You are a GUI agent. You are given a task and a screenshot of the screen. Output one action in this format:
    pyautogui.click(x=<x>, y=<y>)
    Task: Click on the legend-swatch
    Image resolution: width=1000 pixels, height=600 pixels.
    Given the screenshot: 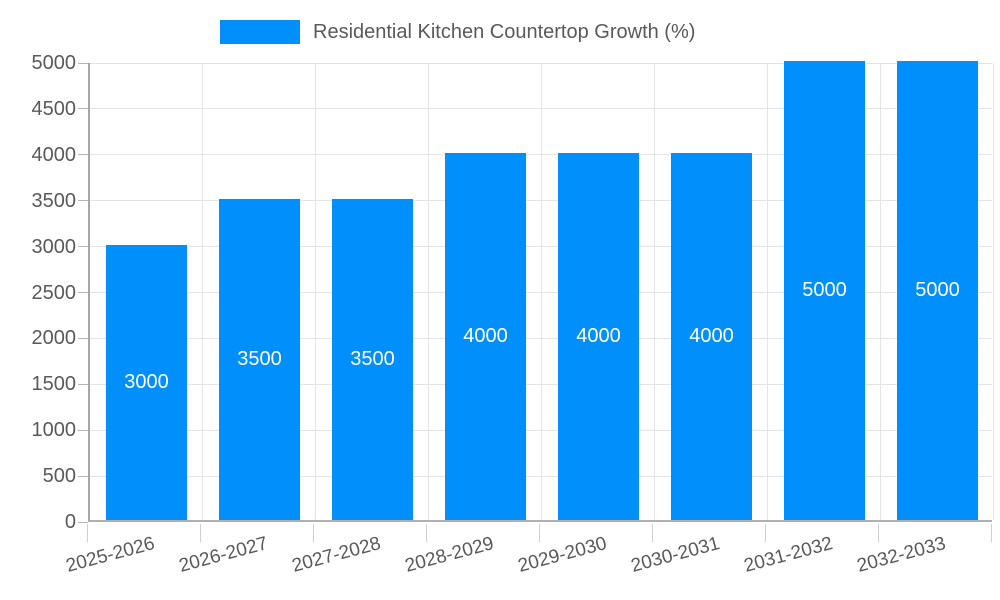 What is the action you would take?
    pyautogui.click(x=260, y=32)
    